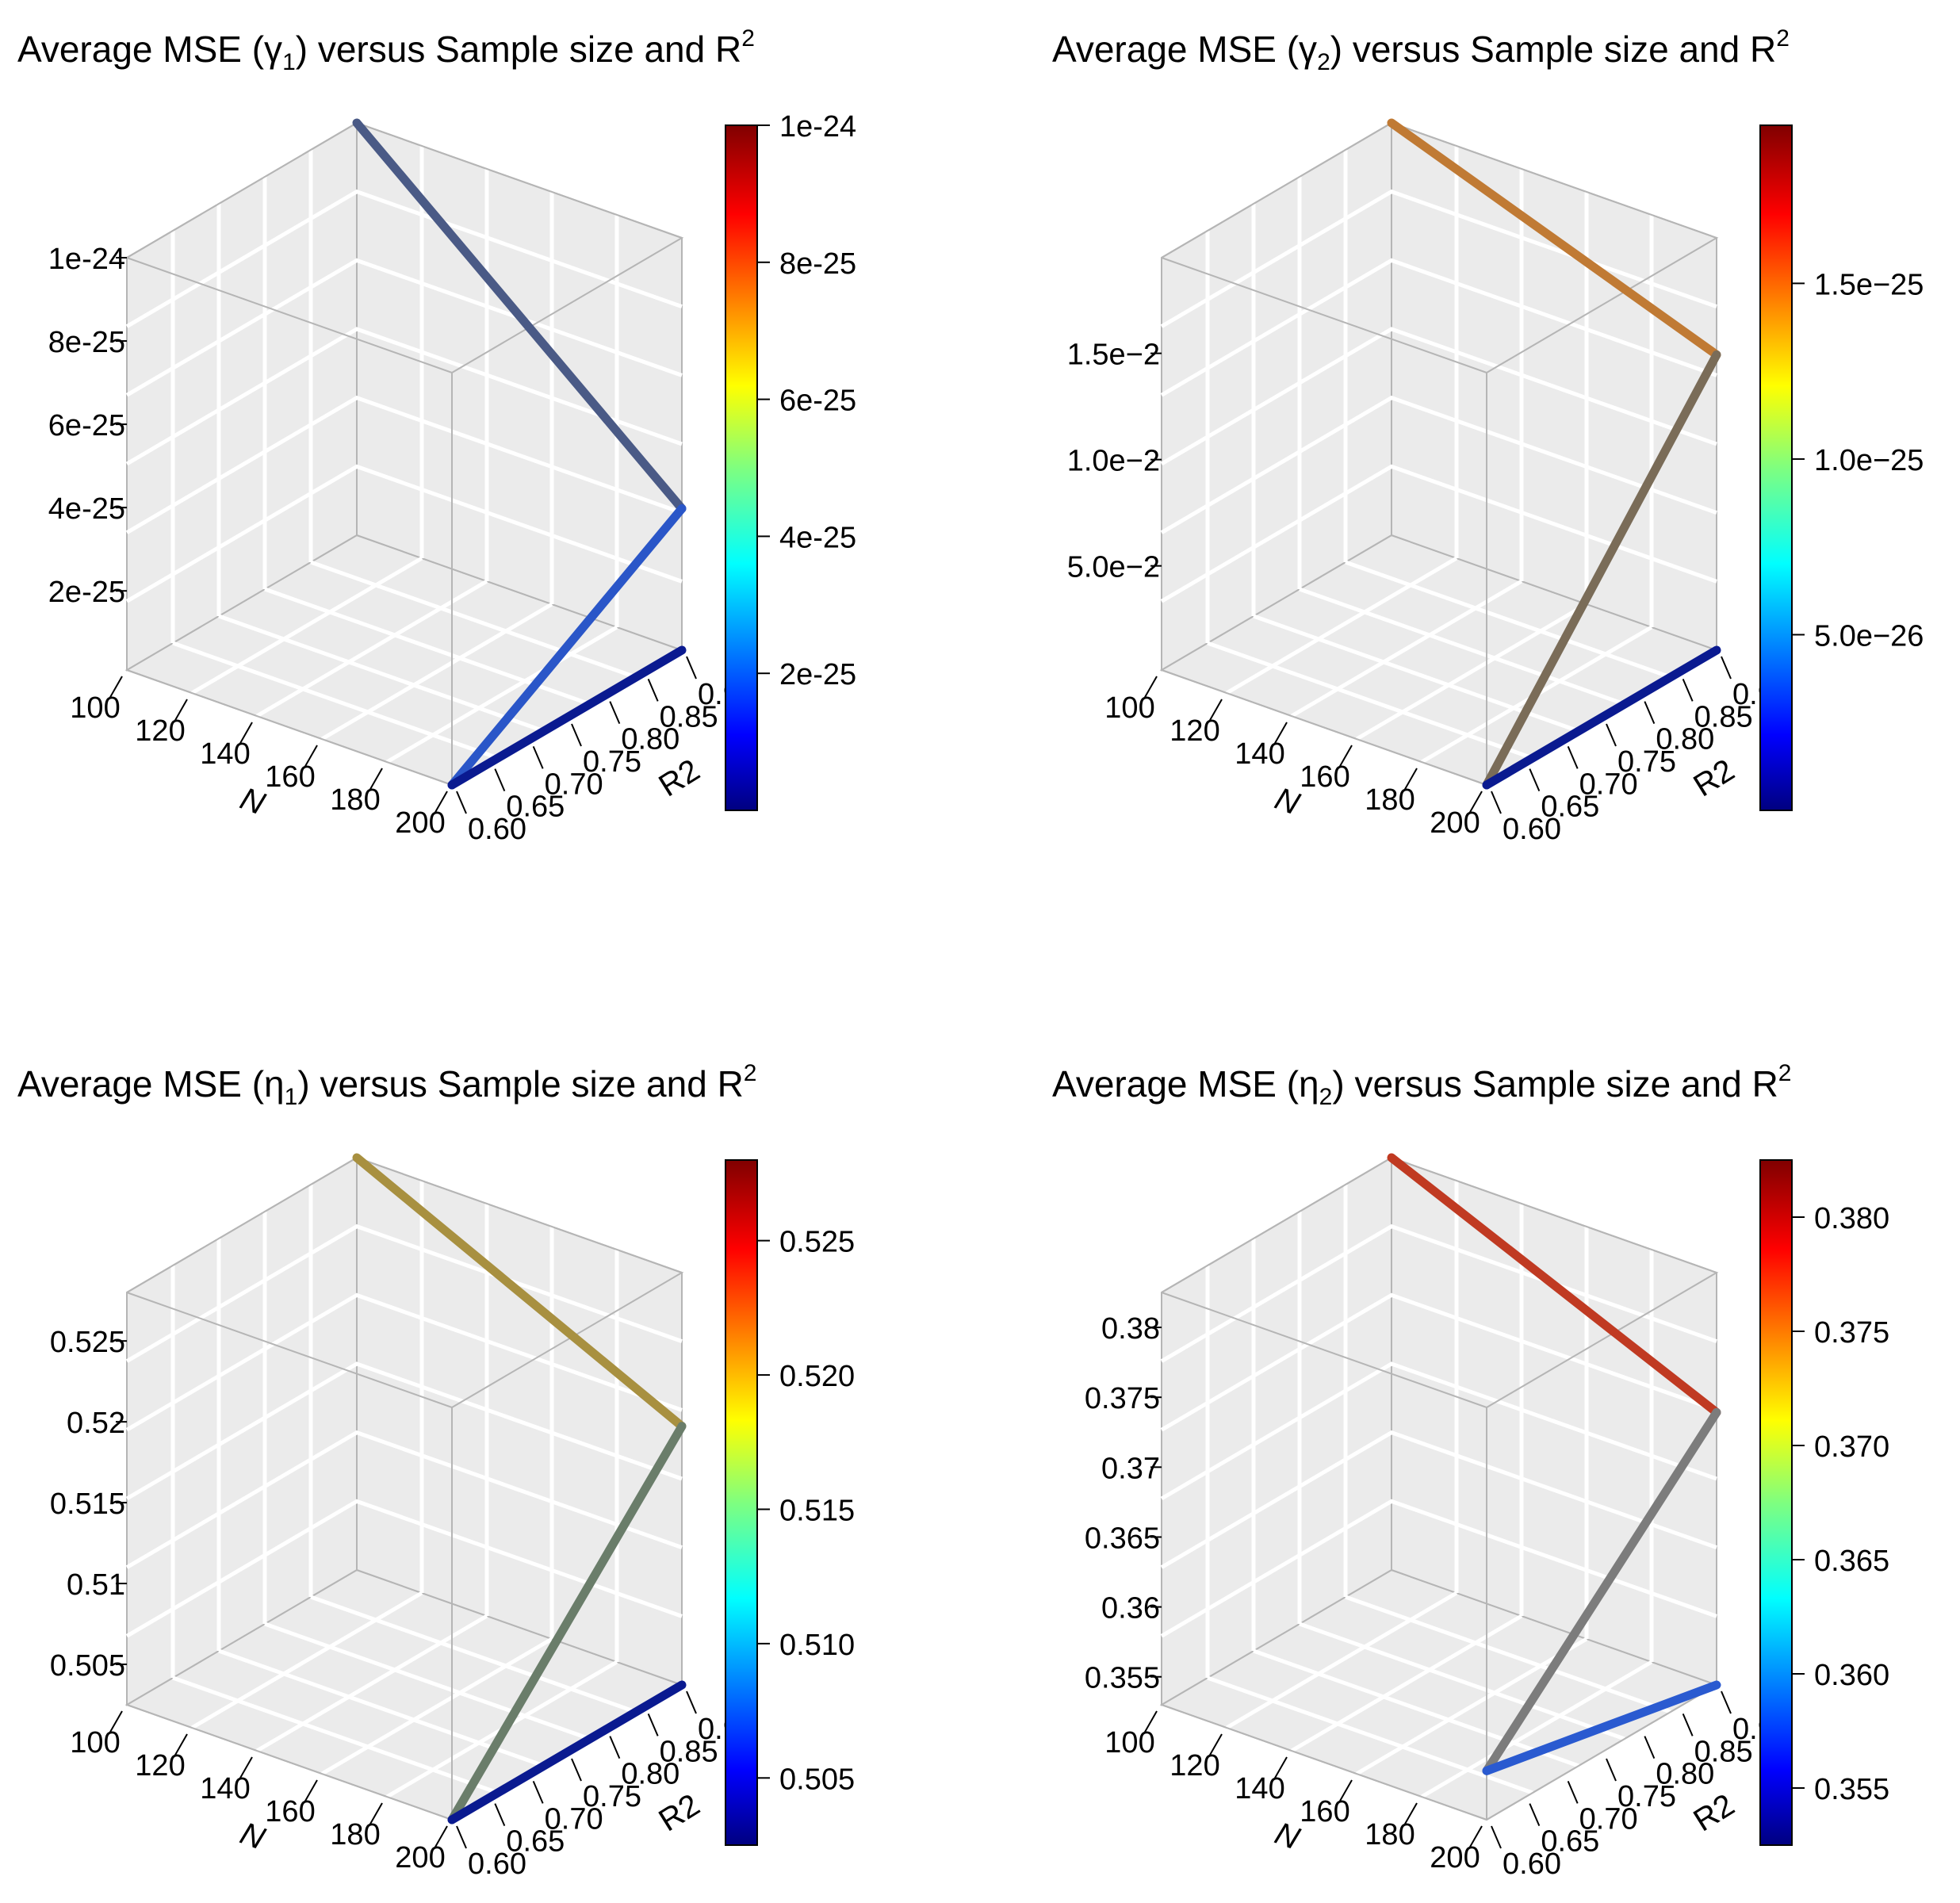 The width and height of the screenshot is (1960, 1903). I want to click on z-tick-label: 0.355, so click(1122, 1679).